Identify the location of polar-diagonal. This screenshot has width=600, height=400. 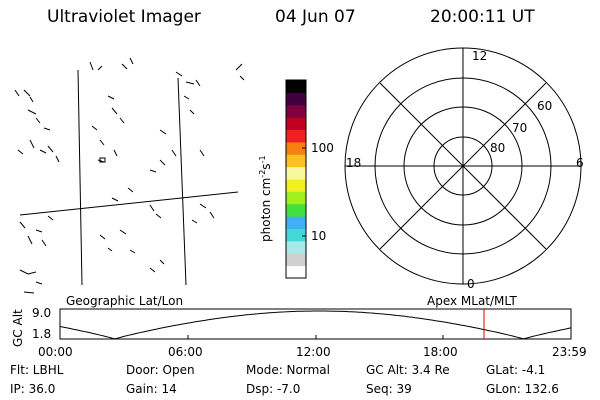
(463, 166).